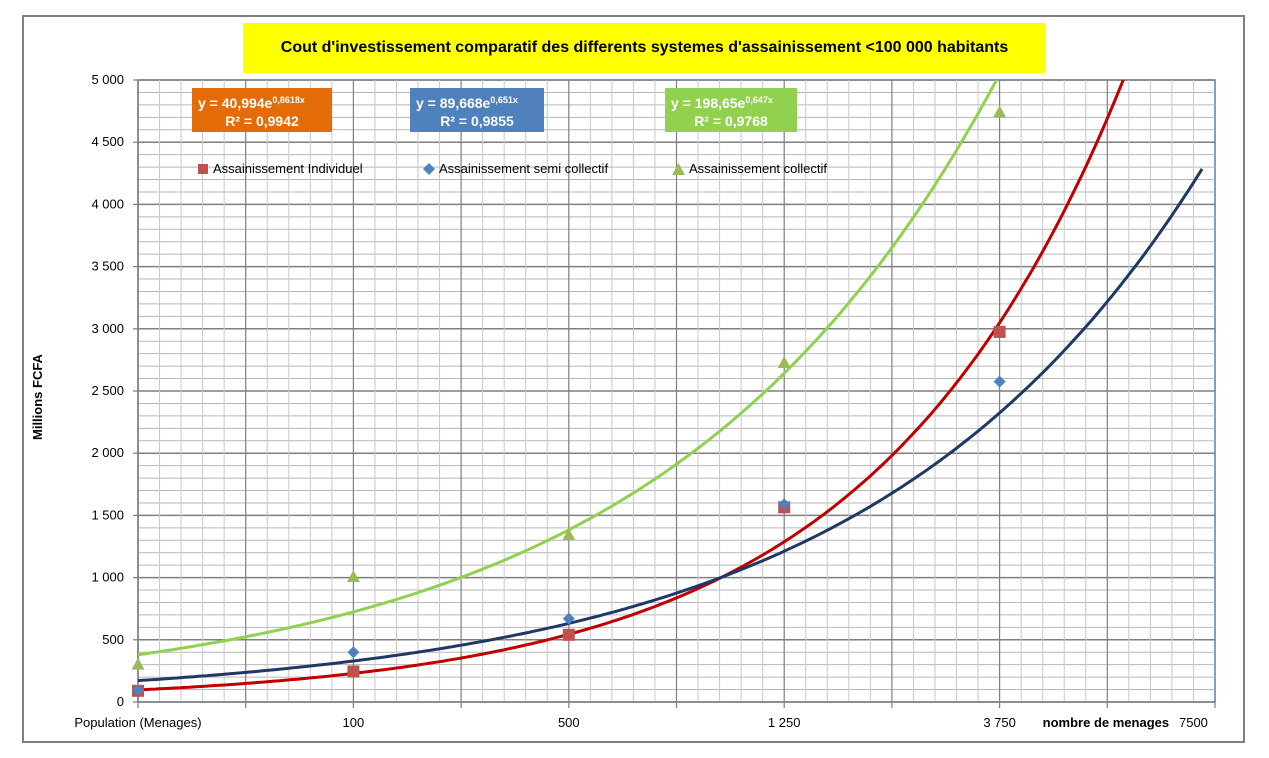 The height and width of the screenshot is (758, 1269). What do you see at coordinates (107, 266) in the screenshot?
I see `y-tick-label: 3 500` at bounding box center [107, 266].